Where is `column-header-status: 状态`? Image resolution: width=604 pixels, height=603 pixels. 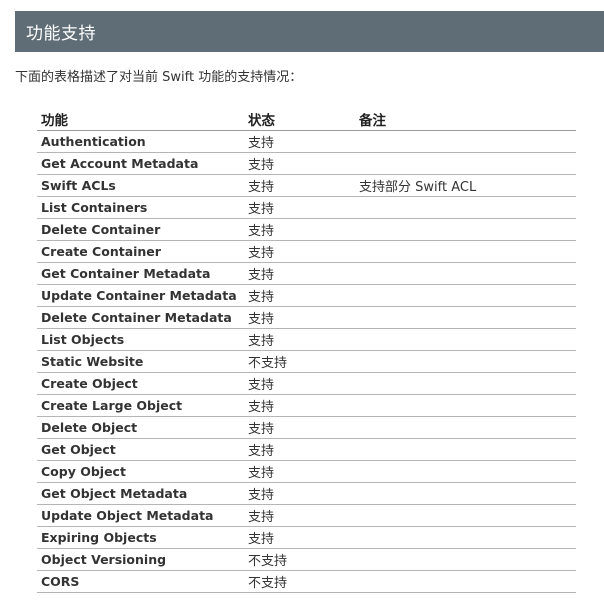 column-header-status: 状态 is located at coordinates (299, 119).